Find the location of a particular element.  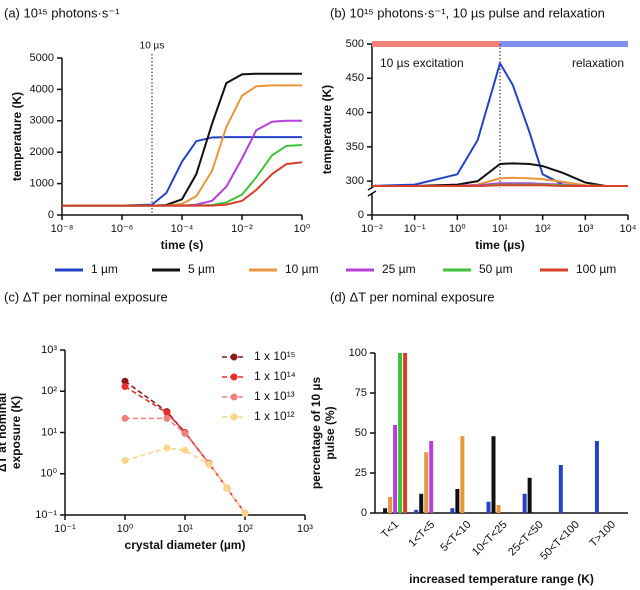

panel-title: (c) ΔT per nominal exposure is located at coordinates (86, 296).